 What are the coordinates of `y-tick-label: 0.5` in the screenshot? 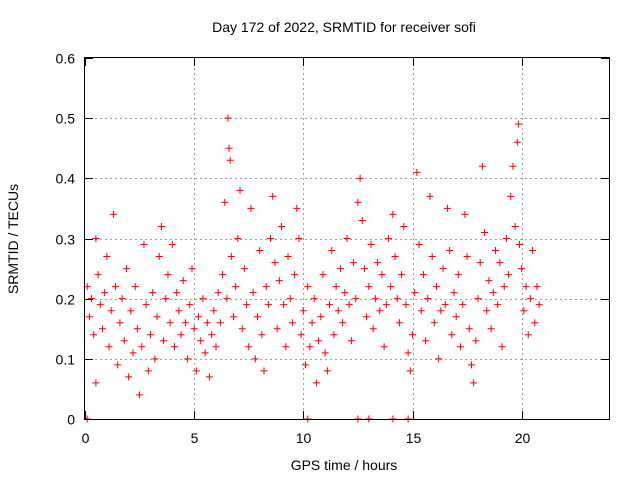 It's located at (66, 119).